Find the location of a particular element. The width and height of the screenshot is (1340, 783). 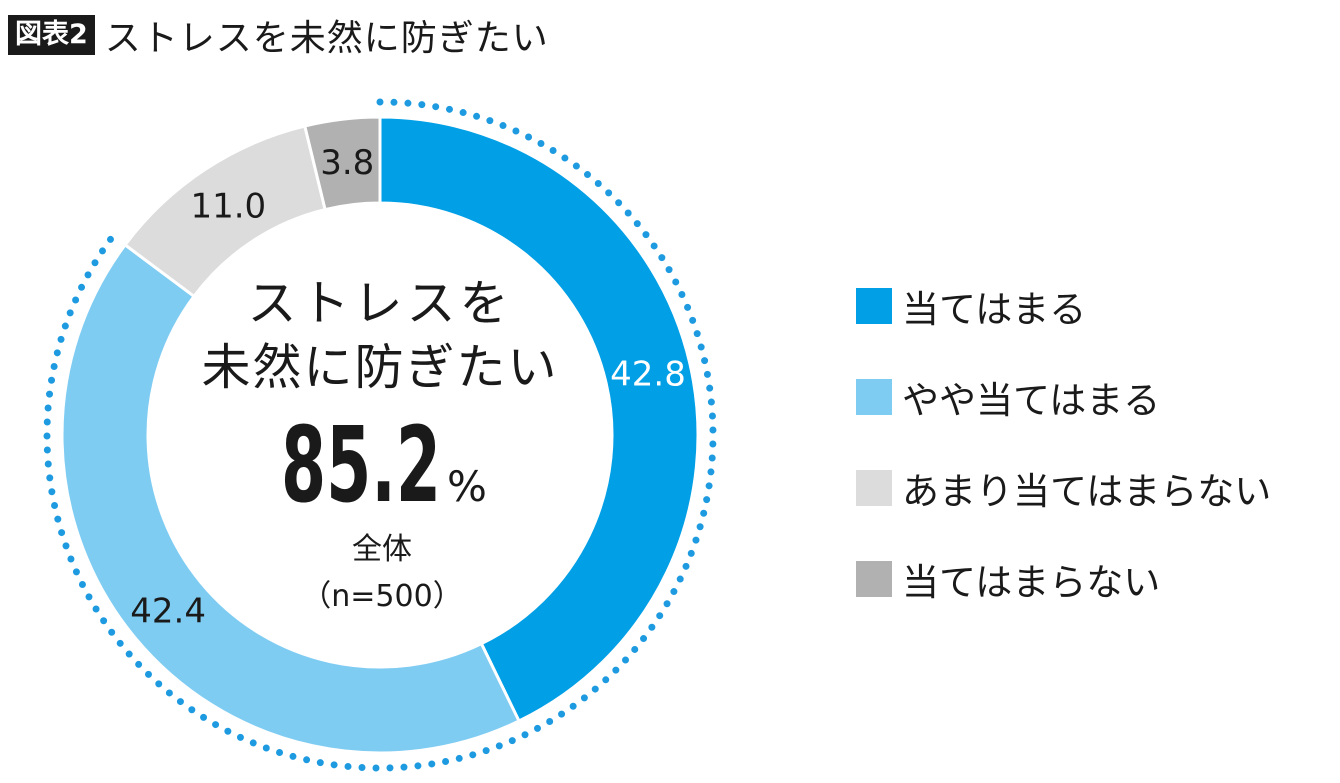

figure-title: ストレスを未然に防ぎたい is located at coordinates (326, 38).